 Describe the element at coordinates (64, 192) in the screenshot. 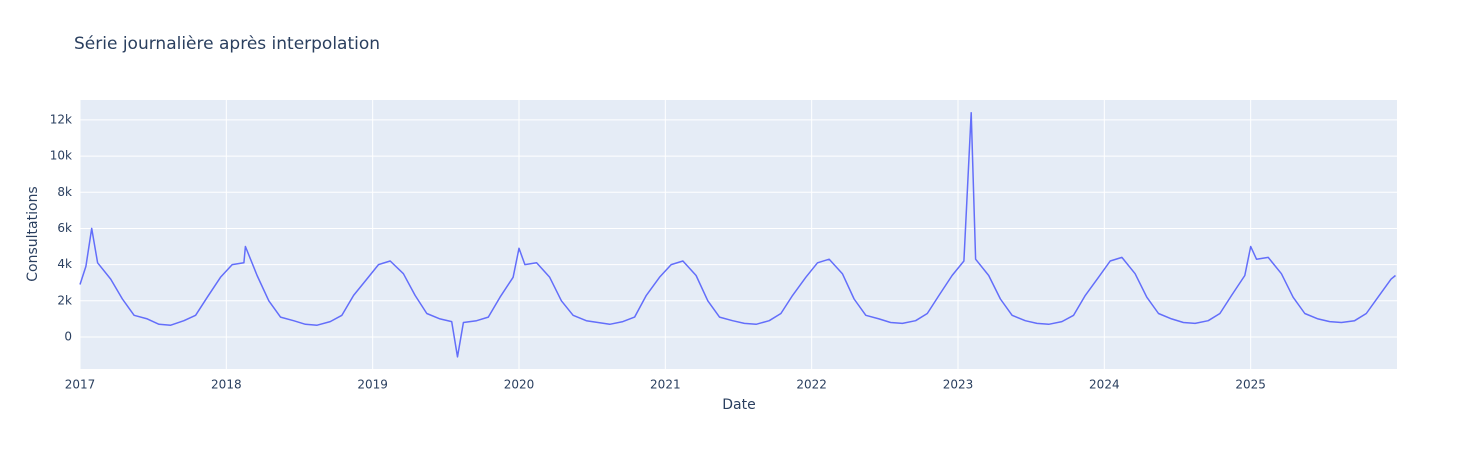

I see `y-tick-label: 8k` at that location.